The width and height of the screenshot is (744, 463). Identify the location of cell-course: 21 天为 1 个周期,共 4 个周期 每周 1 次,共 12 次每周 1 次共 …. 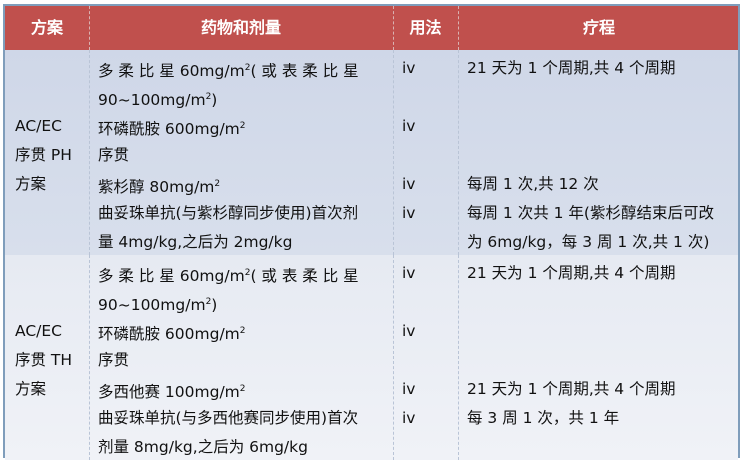
(590, 155).